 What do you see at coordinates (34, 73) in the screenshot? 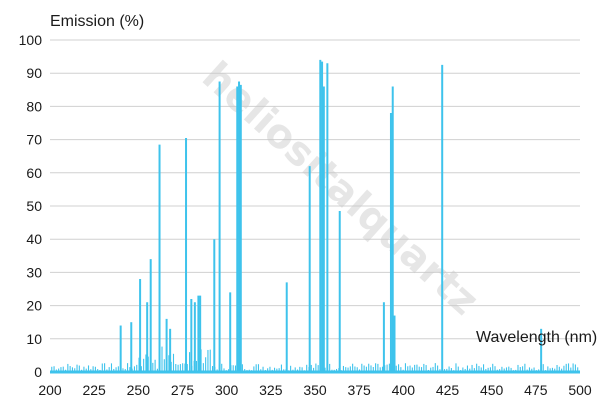
I see `y-tick-label: 90` at bounding box center [34, 73].